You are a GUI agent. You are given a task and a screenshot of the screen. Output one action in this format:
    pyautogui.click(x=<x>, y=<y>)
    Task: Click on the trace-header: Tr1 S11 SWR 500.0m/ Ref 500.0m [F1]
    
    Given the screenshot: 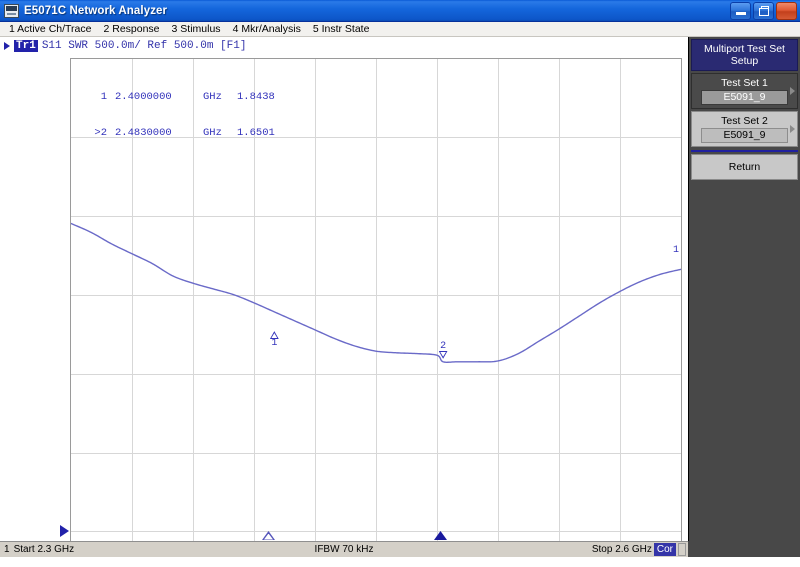 What is the action you would take?
    pyautogui.click(x=125, y=46)
    